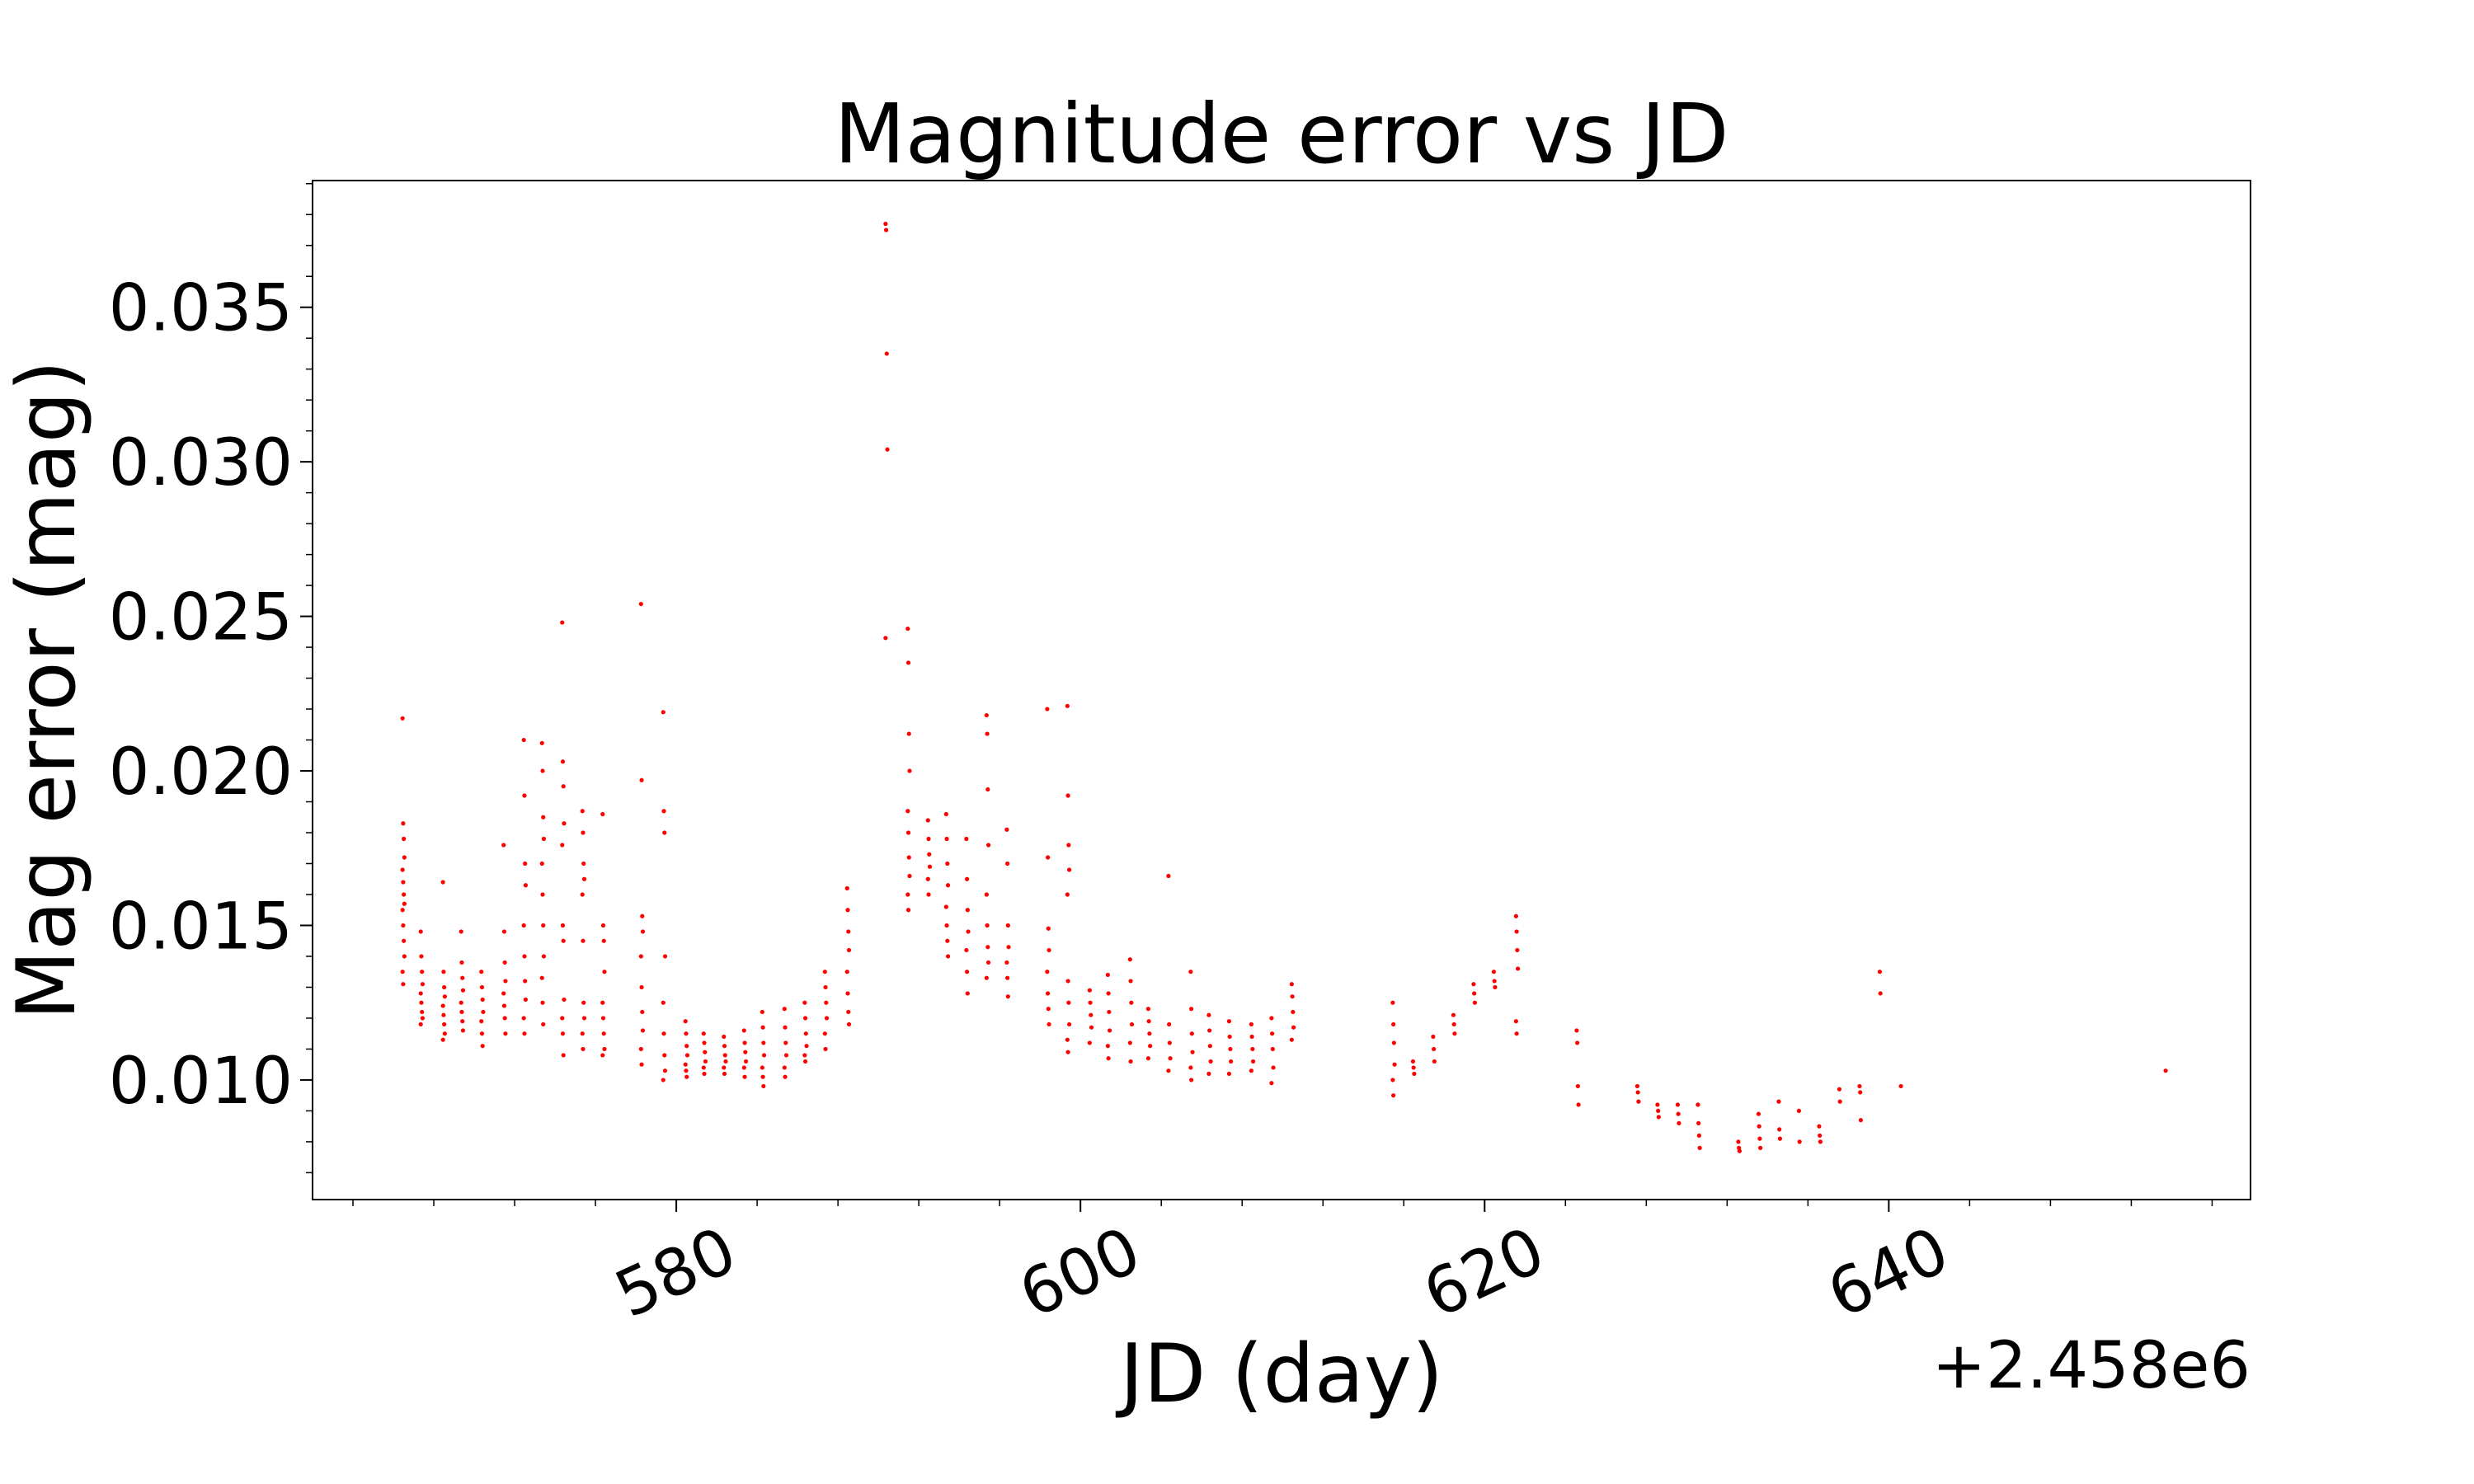  I want to click on x-tick-label: 600, so click(1080, 1273).